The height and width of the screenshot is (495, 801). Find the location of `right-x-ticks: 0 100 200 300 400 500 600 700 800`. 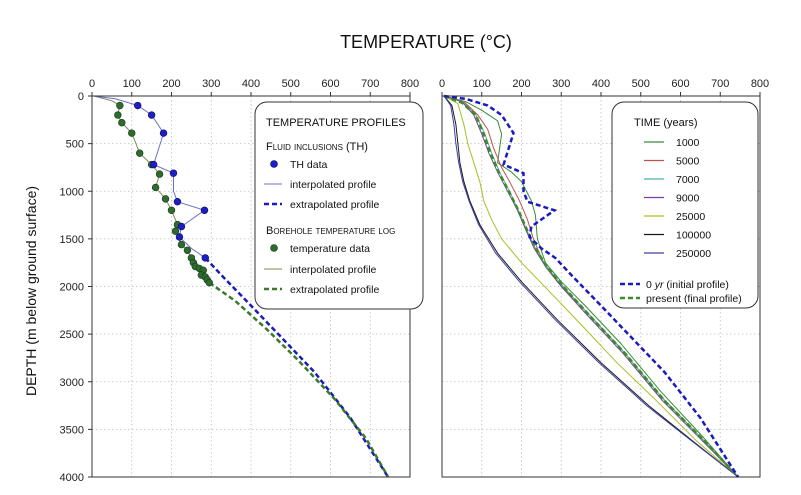

right-x-ticks: 0 100 200 300 400 500 600 700 800 is located at coordinates (604, 87).